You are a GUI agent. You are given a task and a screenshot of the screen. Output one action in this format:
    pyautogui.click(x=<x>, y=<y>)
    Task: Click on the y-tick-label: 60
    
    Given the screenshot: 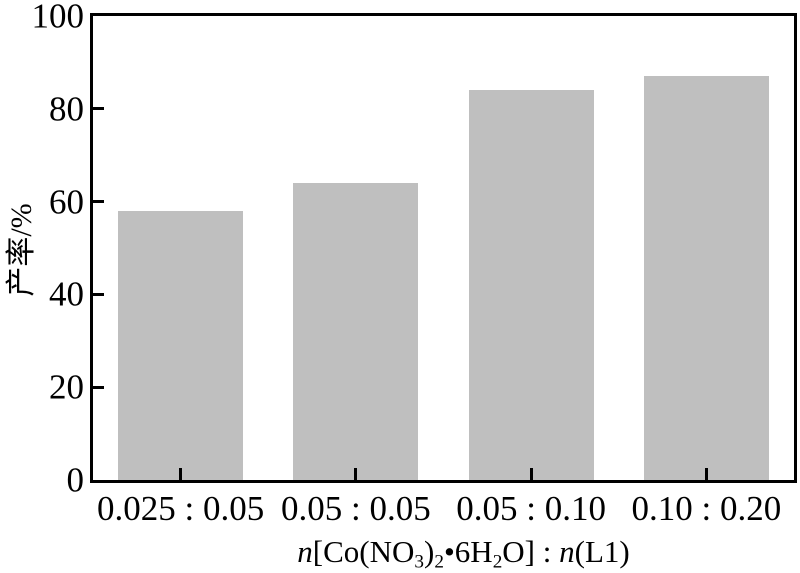 What is the action you would take?
    pyautogui.click(x=66, y=202)
    